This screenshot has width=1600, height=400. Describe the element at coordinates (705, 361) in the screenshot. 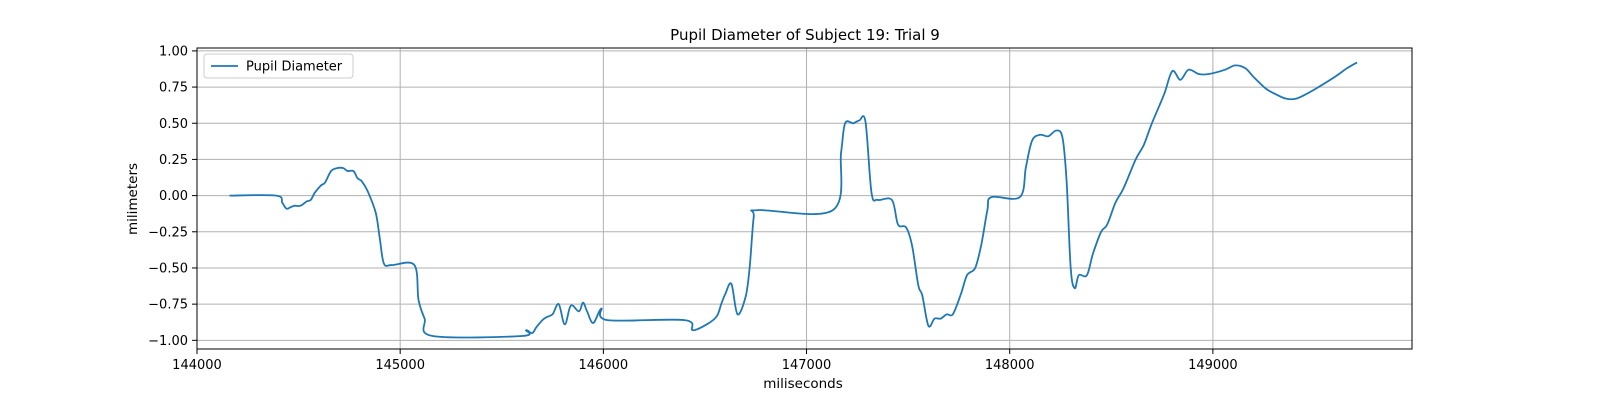

I see `x-axis-ticks: 144000 145000 146000 147000 148000 149000` at that location.